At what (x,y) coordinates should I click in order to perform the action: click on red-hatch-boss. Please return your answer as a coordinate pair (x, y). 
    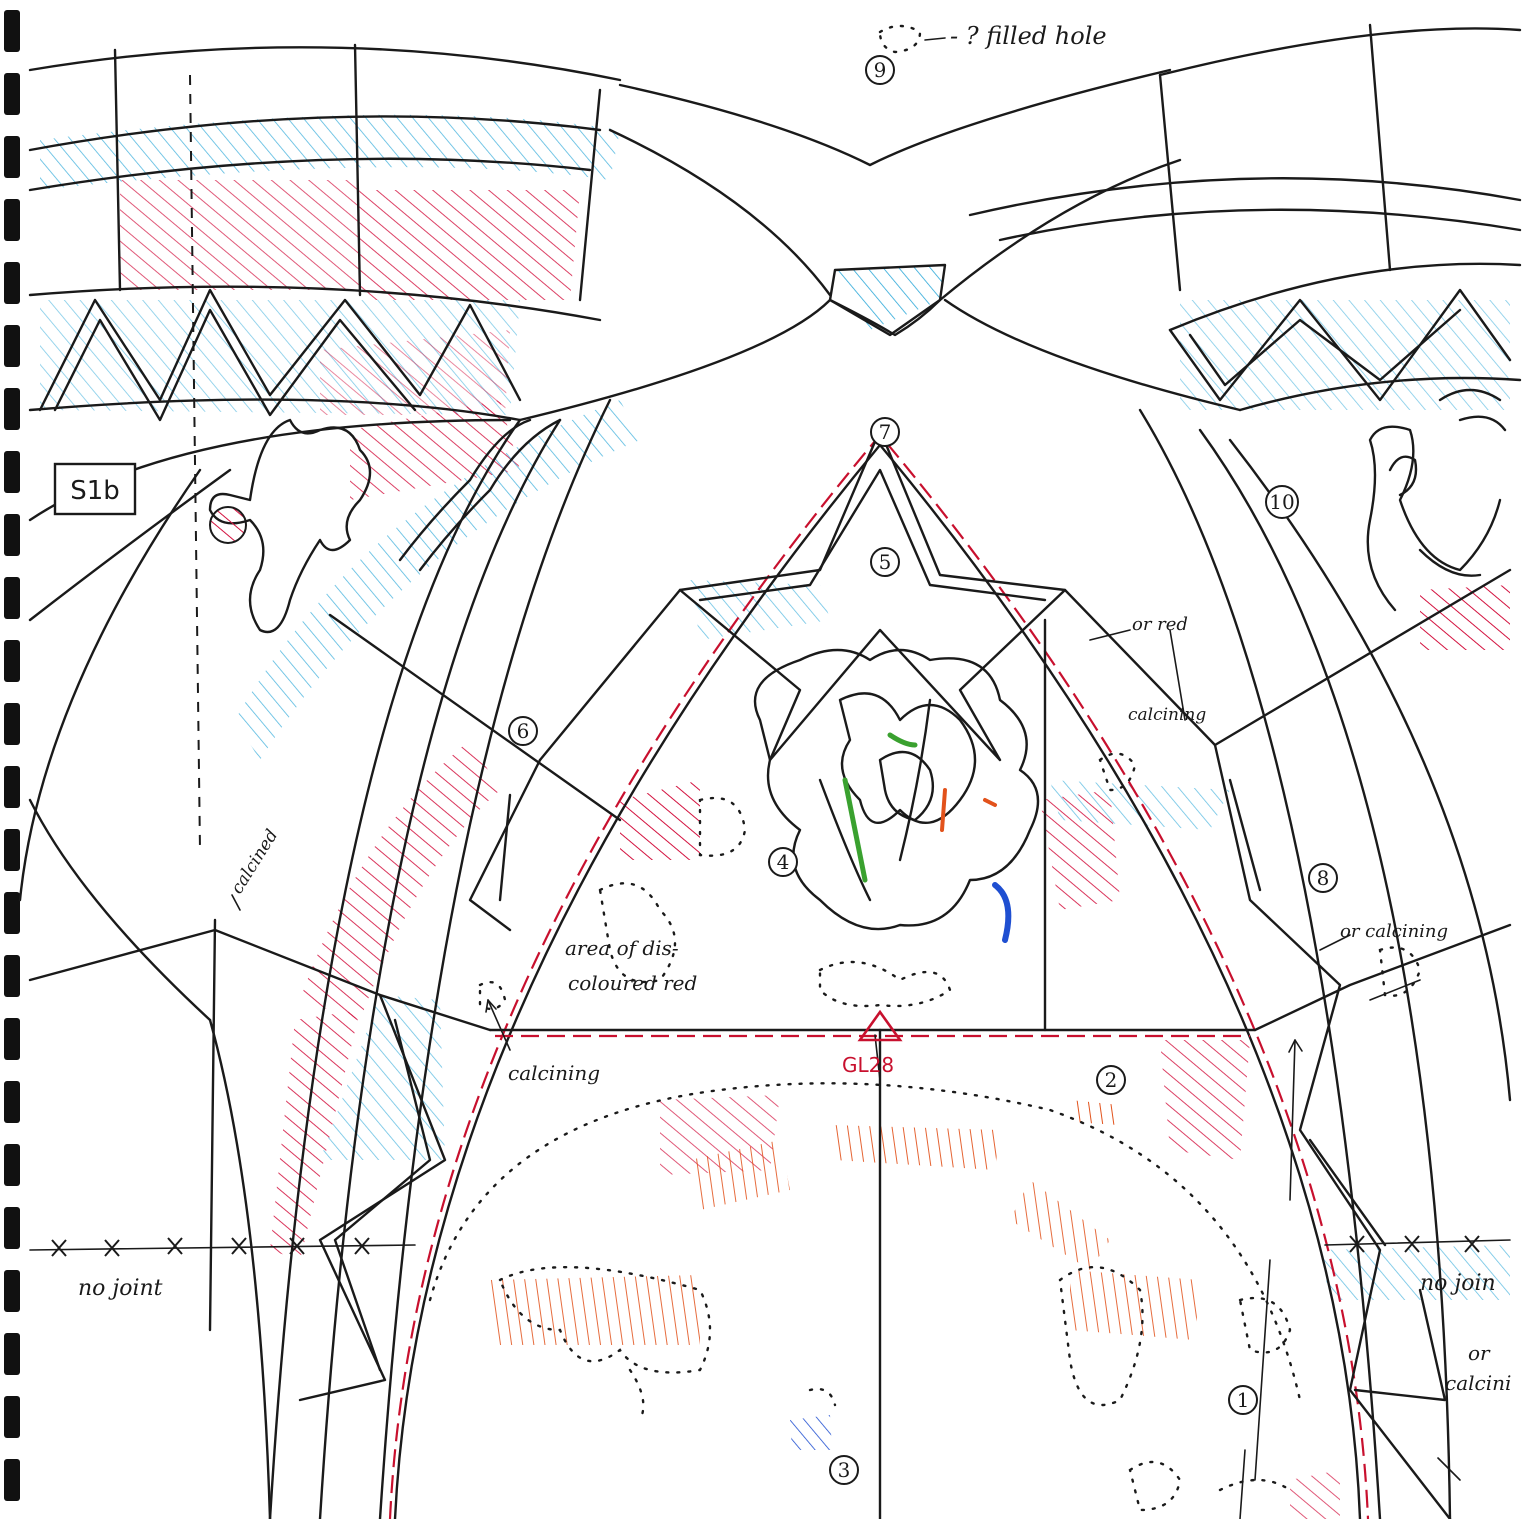
    Looking at the image, I should click on (660, 820).